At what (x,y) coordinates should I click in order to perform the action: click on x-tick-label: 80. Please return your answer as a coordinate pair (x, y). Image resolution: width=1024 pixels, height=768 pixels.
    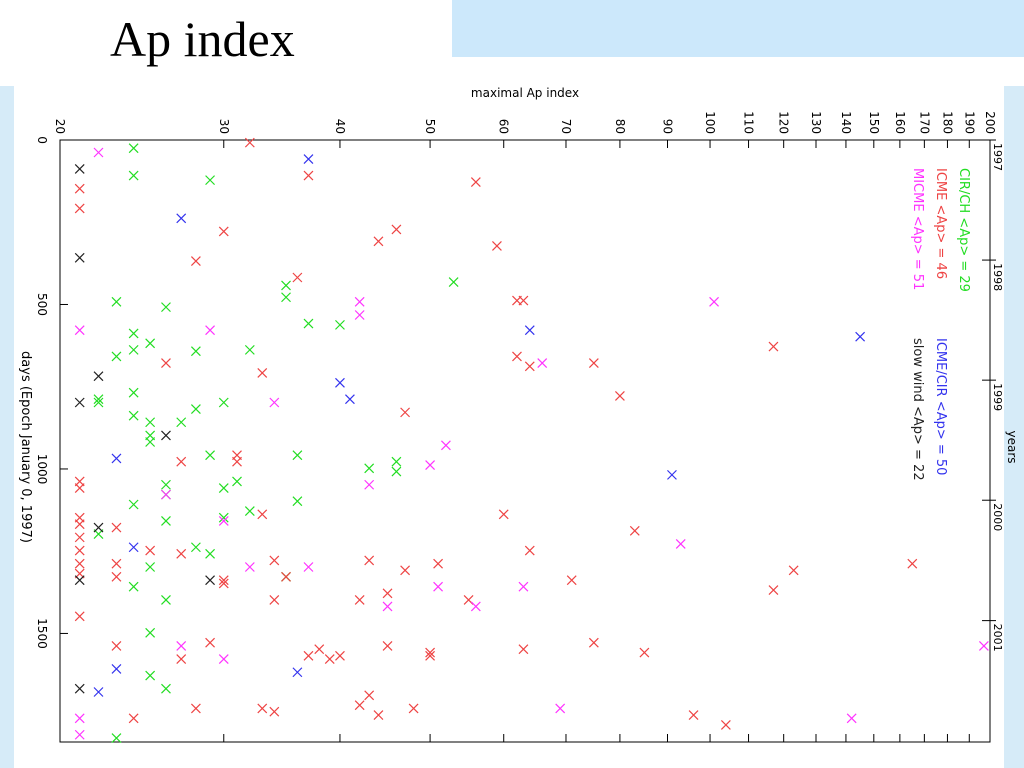
    Looking at the image, I should click on (620, 126).